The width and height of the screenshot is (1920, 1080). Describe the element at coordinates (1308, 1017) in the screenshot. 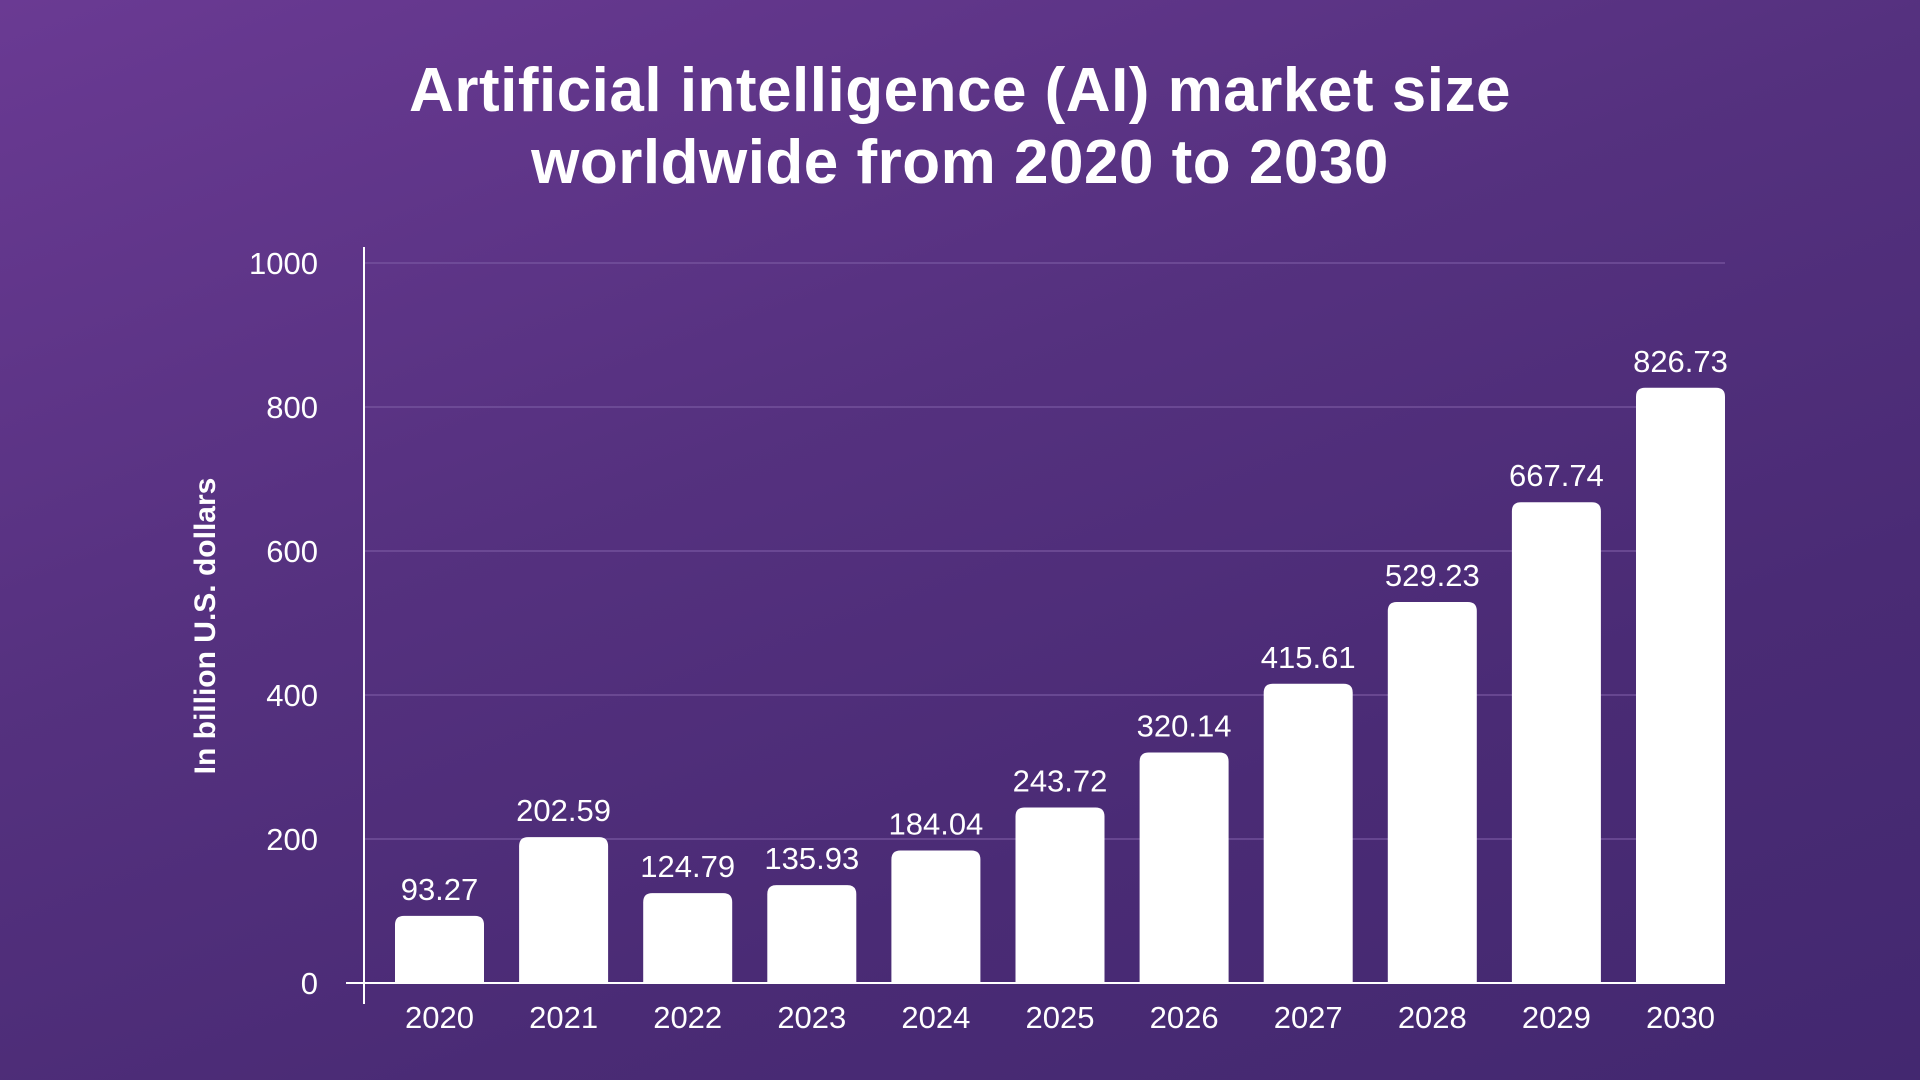

I see `x-tick-label-2027: 2027` at that location.